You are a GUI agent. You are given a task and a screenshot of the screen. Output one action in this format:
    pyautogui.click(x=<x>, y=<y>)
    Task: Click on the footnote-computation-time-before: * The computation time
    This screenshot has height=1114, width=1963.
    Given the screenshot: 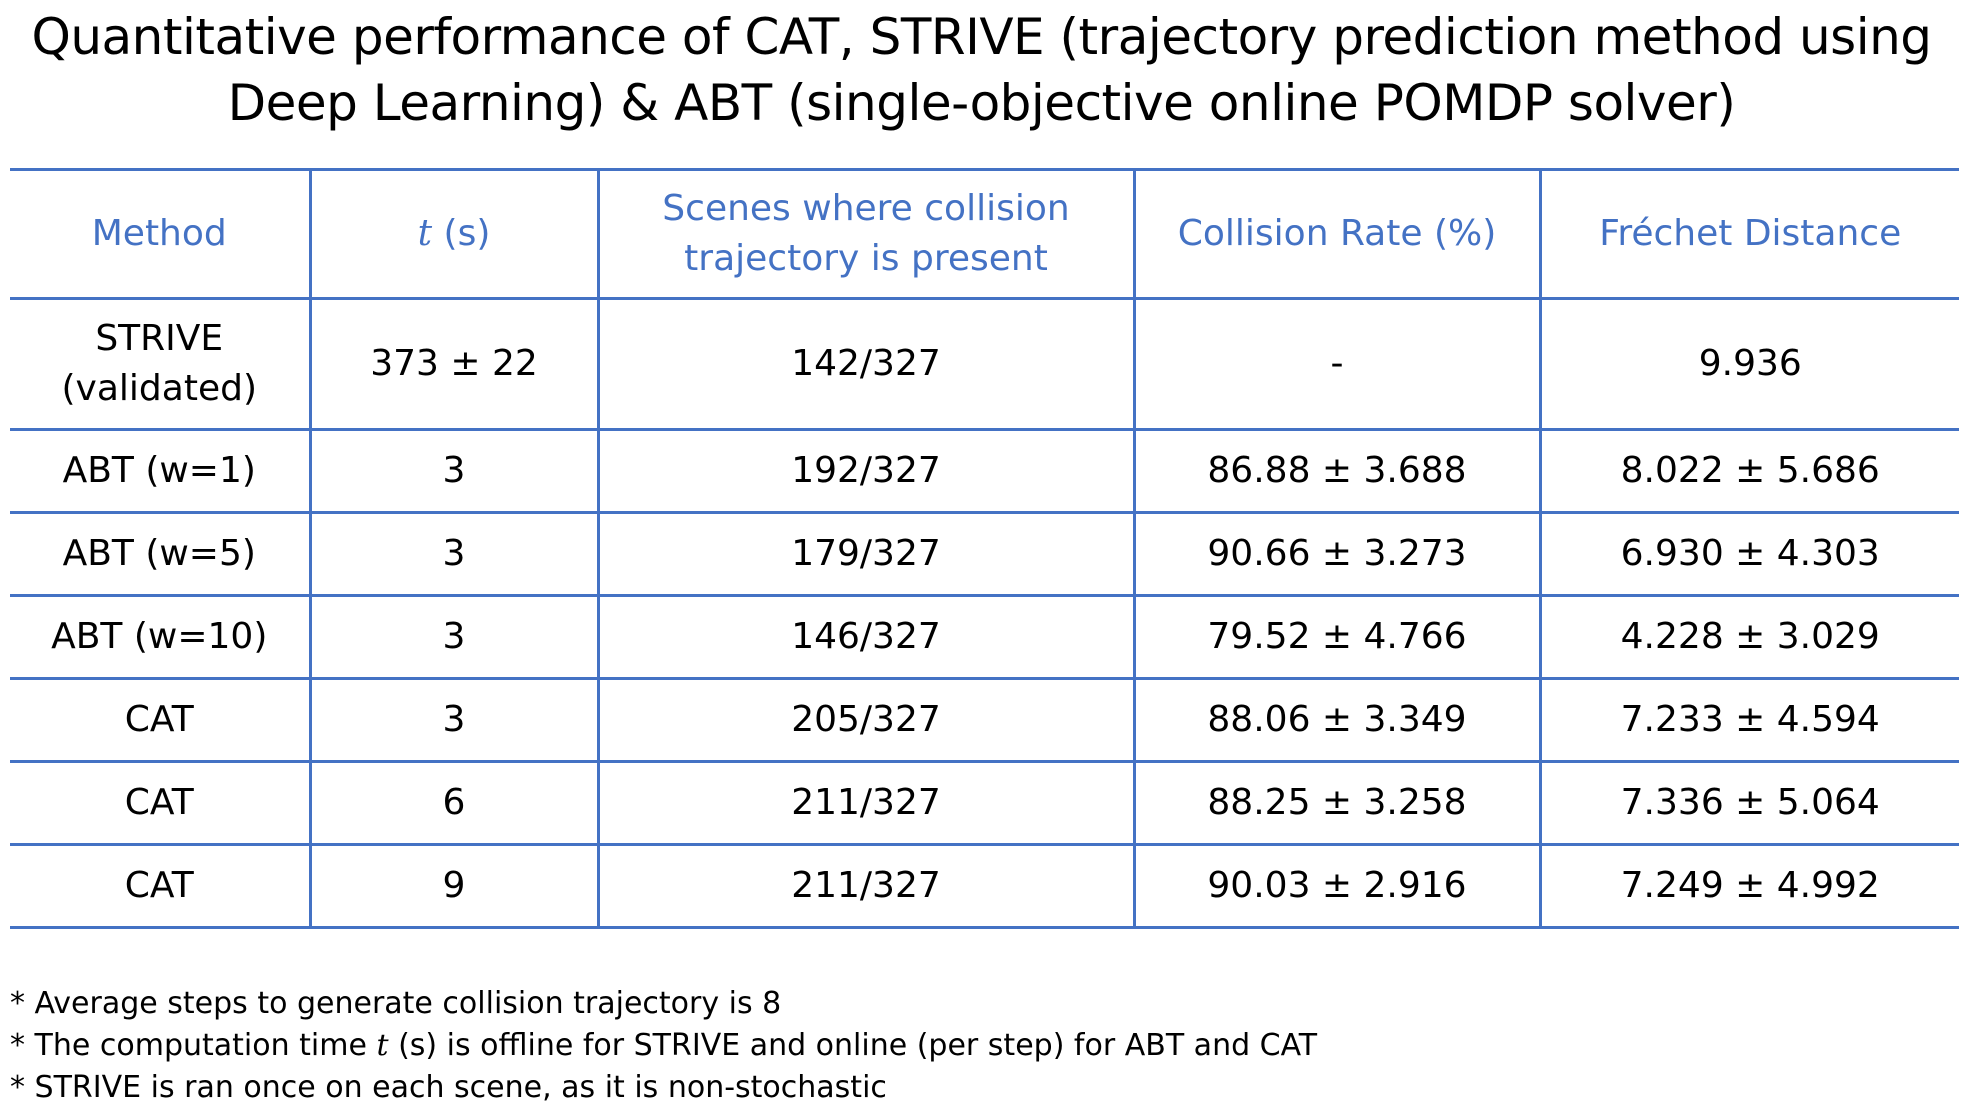 What is the action you would take?
    pyautogui.click(x=193, y=1045)
    